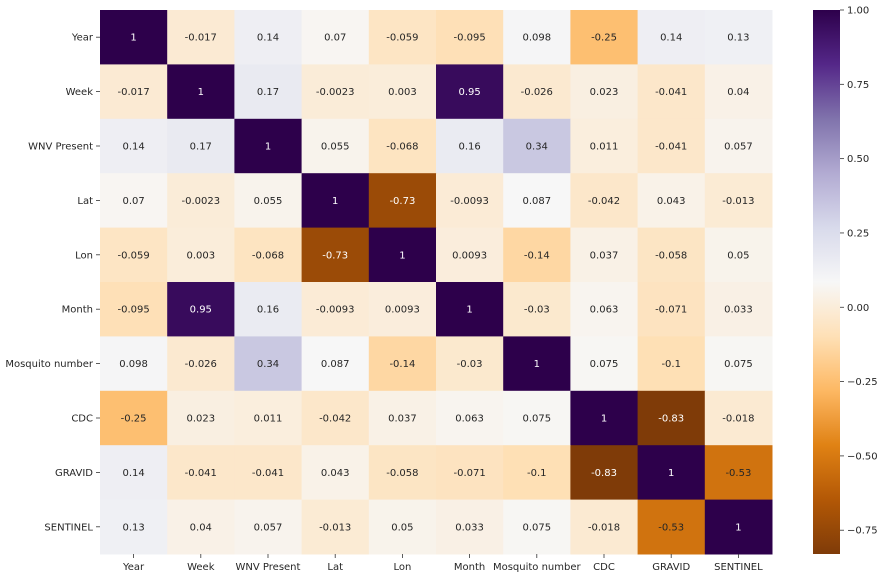 The image size is (885, 583). What do you see at coordinates (201, 567) in the screenshot?
I see `x-tick-label: Week` at bounding box center [201, 567].